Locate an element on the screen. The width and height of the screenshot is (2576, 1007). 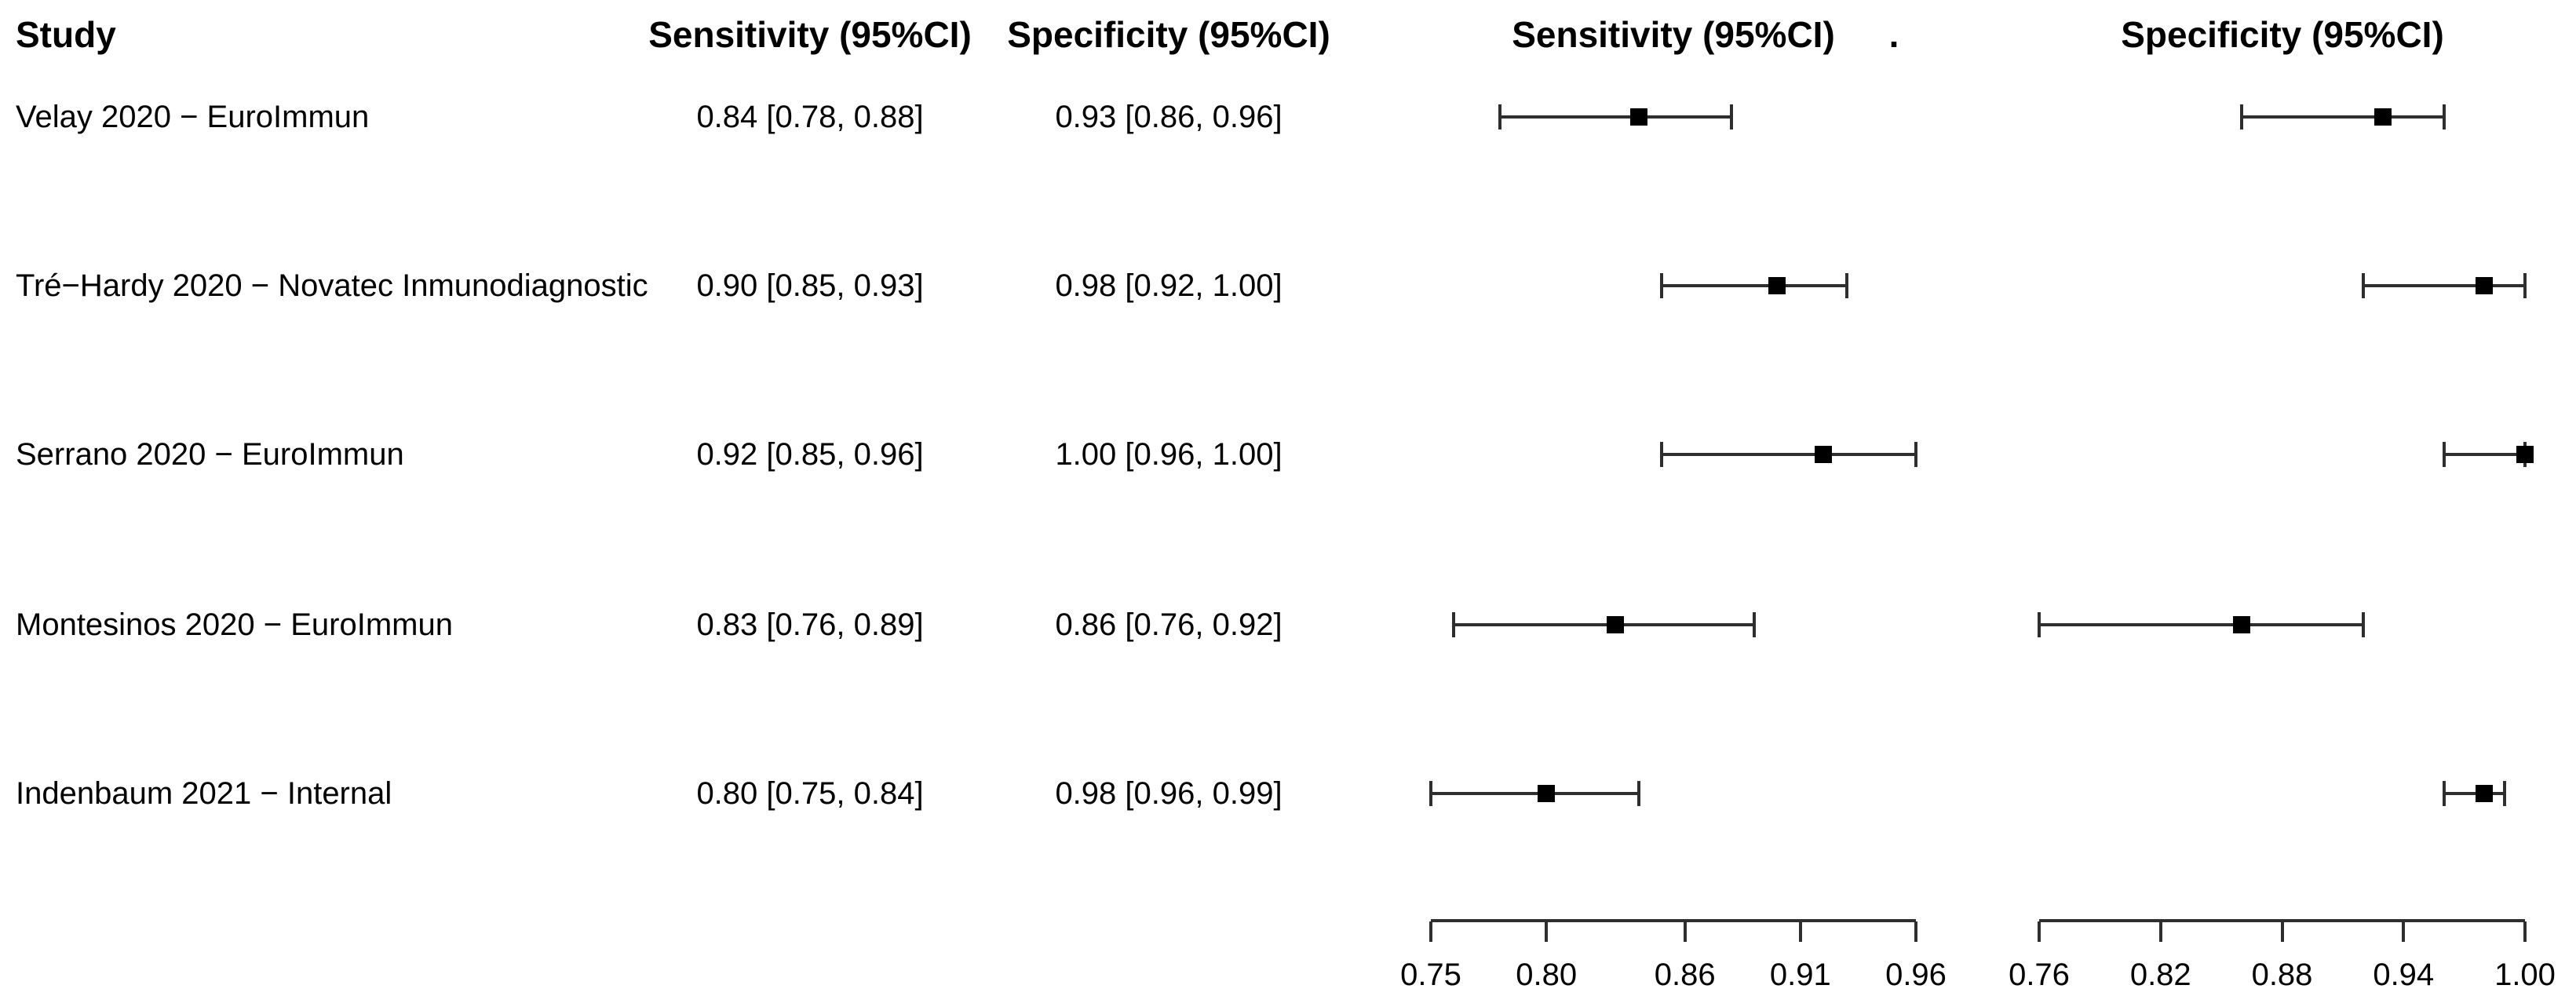
sensitivity-value: 0.92 [0.85, 0.96] is located at coordinates (810, 455).